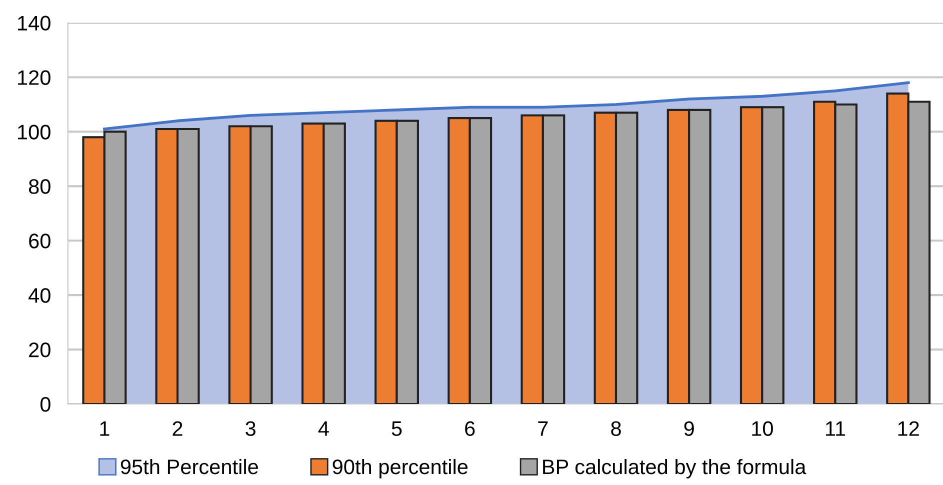 Image resolution: width=943 pixels, height=485 pixels. Describe the element at coordinates (189, 466) in the screenshot. I see `legend-label: 95th Percentile` at that location.